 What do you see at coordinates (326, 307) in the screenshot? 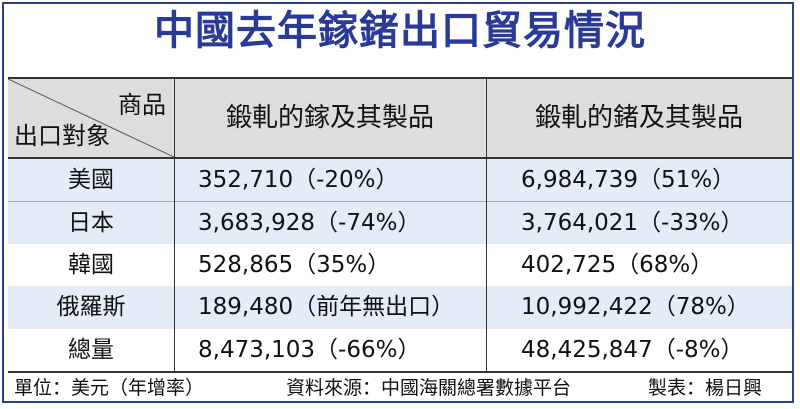
I see `gallium-value: 189,480（前年無出口）` at bounding box center [326, 307].